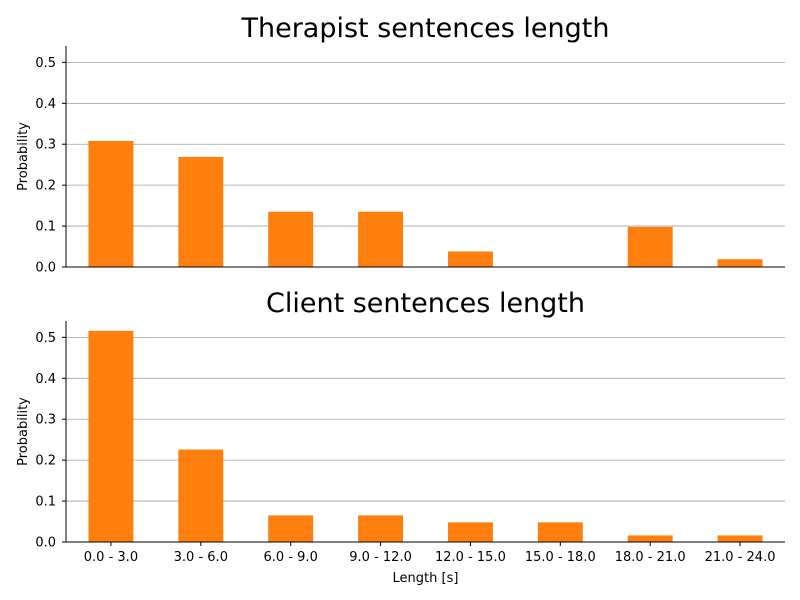 The image size is (800, 600). What do you see at coordinates (740, 557) in the screenshot?
I see `x-tick-label: 21.0 - 24.0` at bounding box center [740, 557].